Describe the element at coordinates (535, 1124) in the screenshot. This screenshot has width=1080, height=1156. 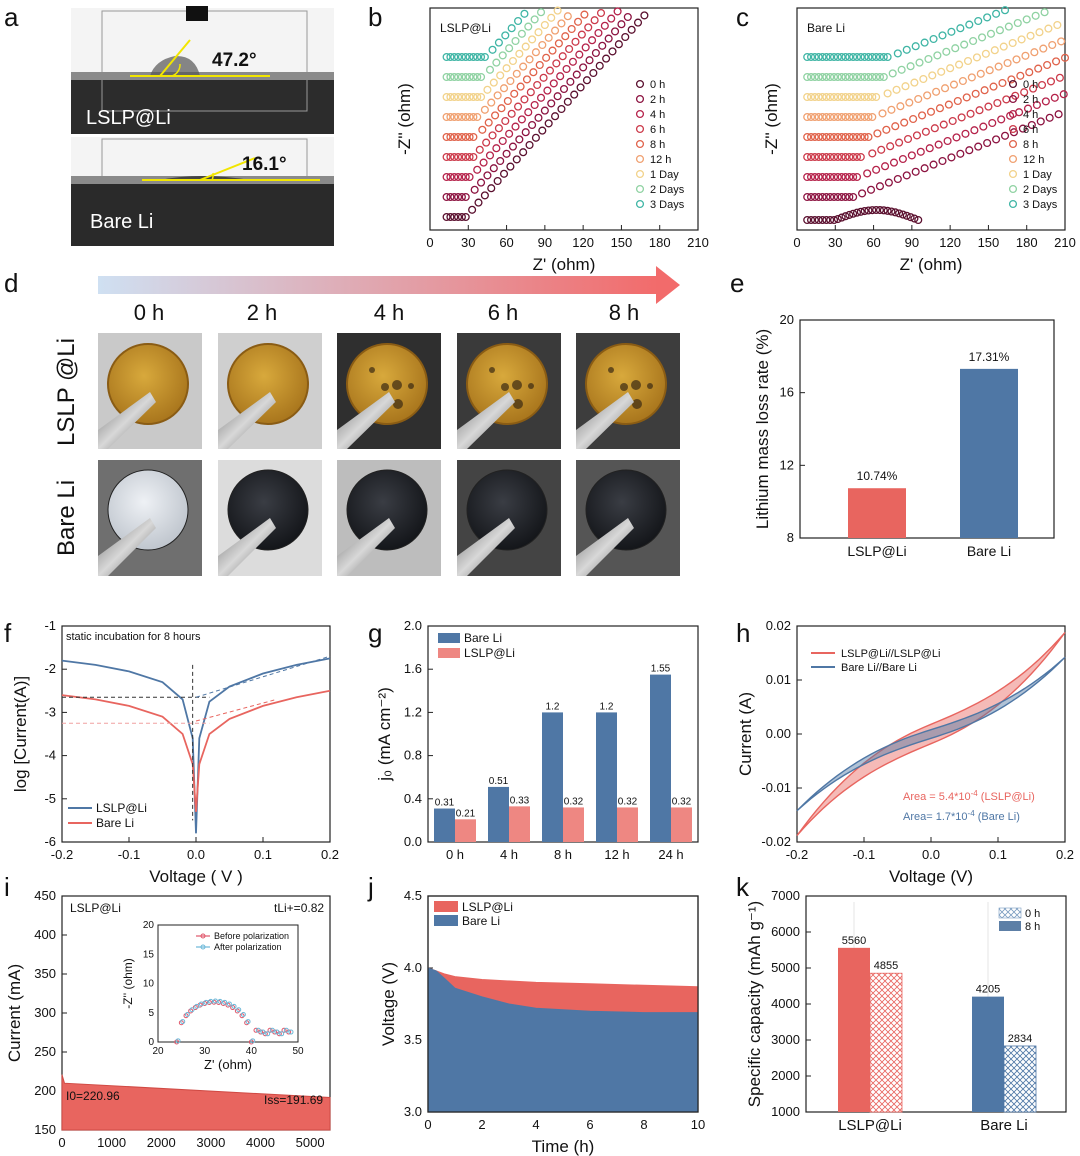
I see `x-tick-label: 4` at that location.